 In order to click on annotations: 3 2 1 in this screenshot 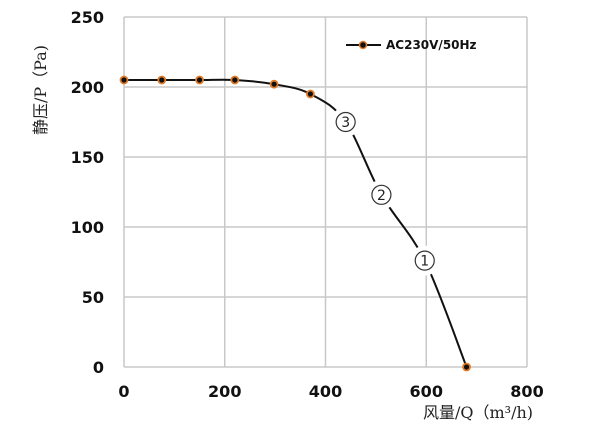, I will do `click(385, 191)`.